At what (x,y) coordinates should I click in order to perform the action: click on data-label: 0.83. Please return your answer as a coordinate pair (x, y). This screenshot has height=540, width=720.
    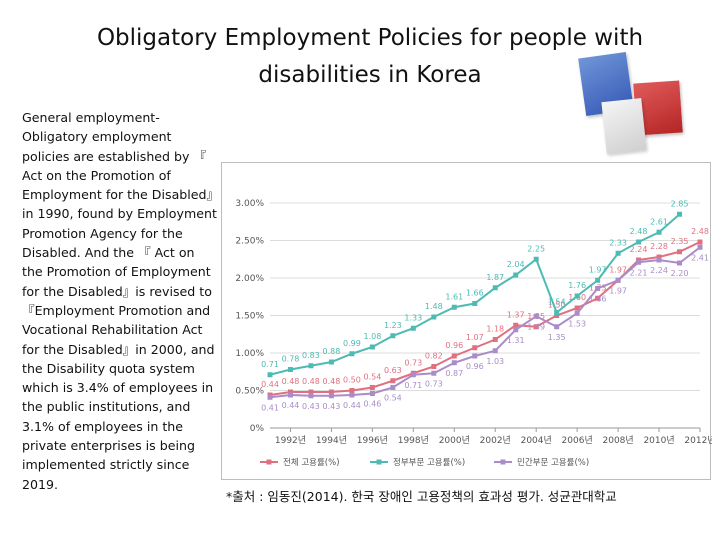
    Looking at the image, I should click on (311, 355).